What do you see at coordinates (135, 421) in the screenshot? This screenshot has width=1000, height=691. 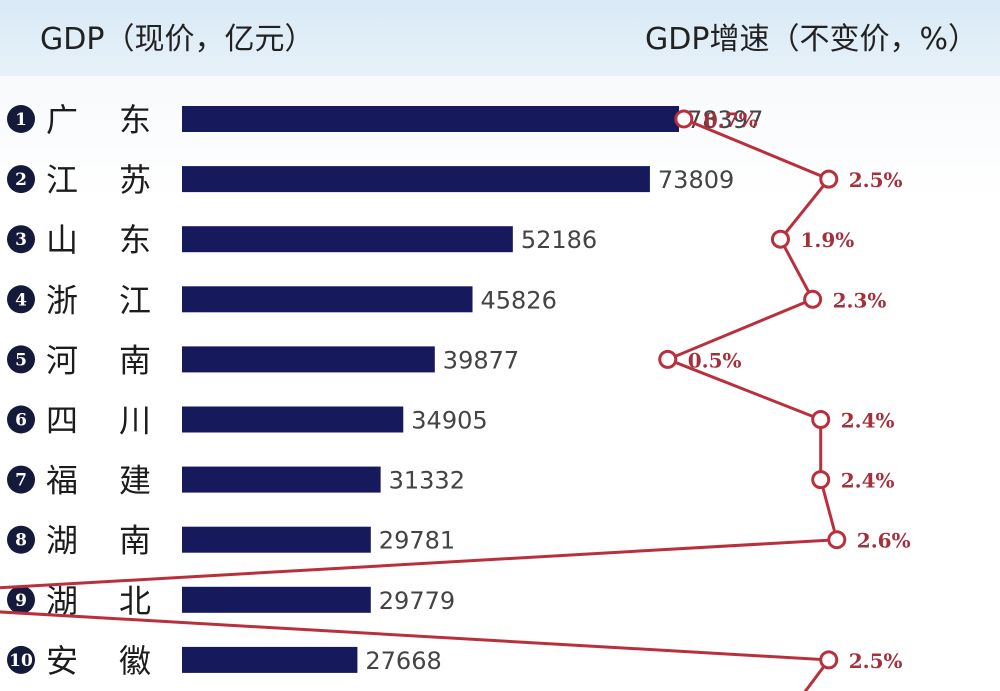 I see `province-label: 川` at bounding box center [135, 421].